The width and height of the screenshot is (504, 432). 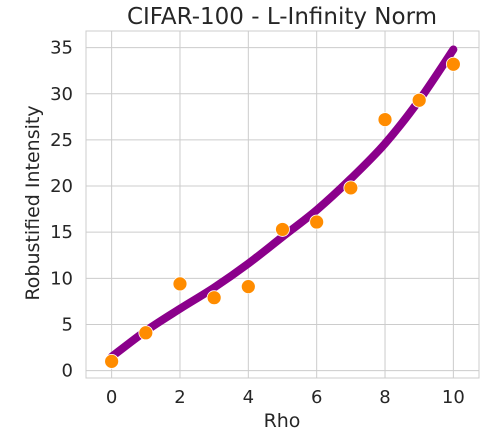 What do you see at coordinates (282, 17) in the screenshot?
I see `chart-title: CIFAR-100 - L-Infinity Norm` at bounding box center [282, 17].